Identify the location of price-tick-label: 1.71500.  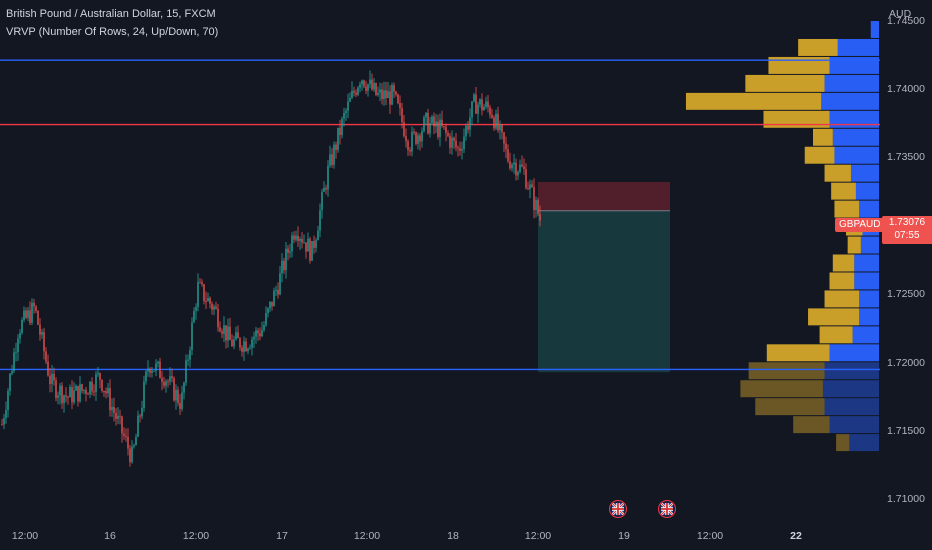
(906, 431).